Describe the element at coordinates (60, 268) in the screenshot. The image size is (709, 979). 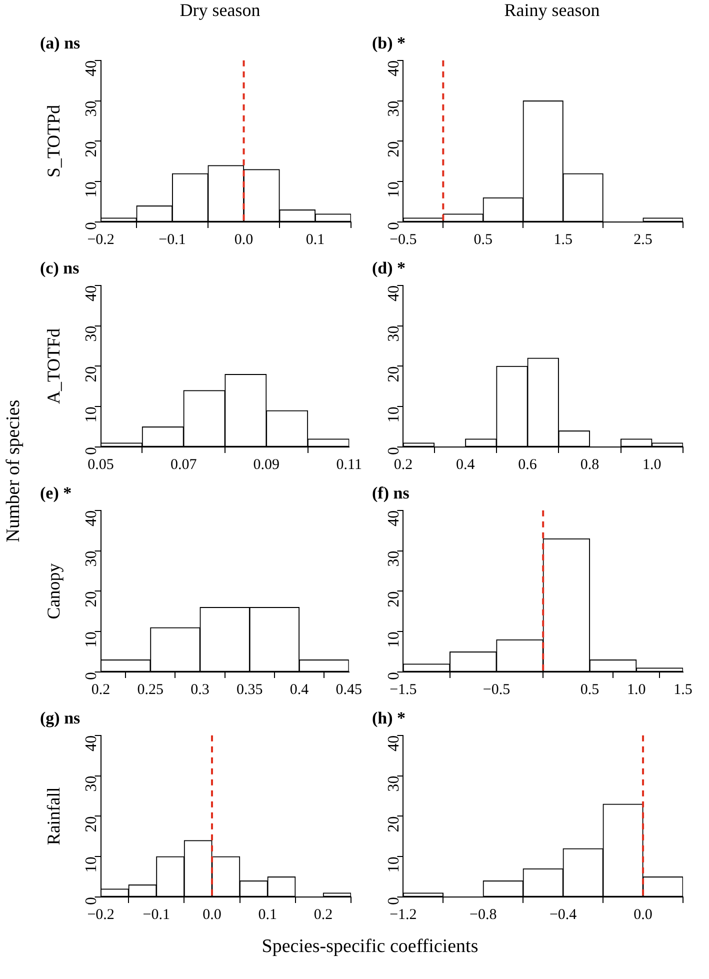
I see `chart-title: (c) ns` at that location.